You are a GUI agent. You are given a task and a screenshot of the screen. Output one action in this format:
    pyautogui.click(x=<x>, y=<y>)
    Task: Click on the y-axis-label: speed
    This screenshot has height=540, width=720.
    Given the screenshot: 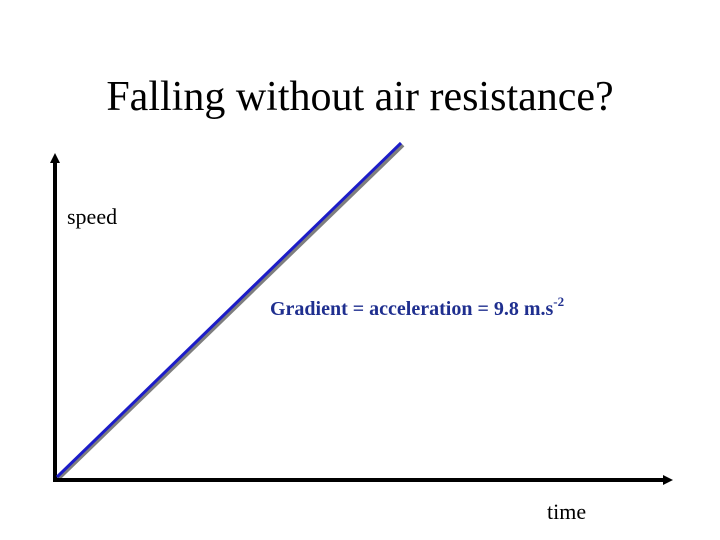 What is the action you would take?
    pyautogui.click(x=92, y=216)
    